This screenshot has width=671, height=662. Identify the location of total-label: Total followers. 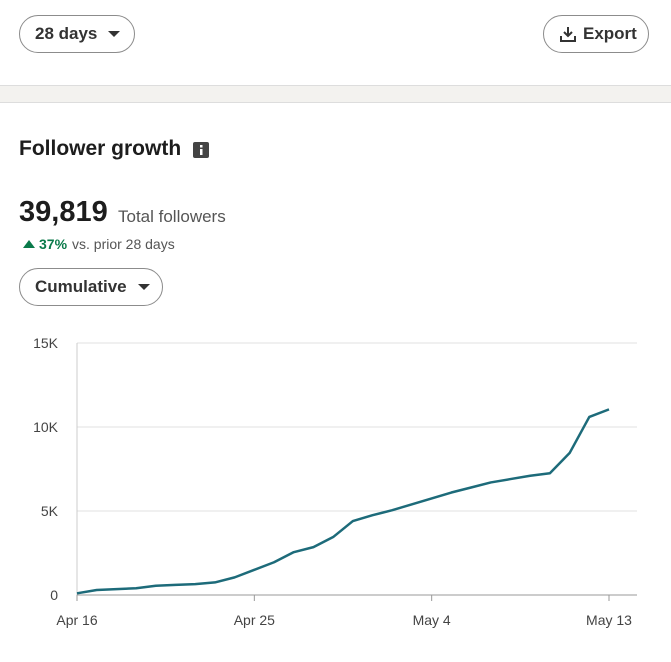
(172, 216).